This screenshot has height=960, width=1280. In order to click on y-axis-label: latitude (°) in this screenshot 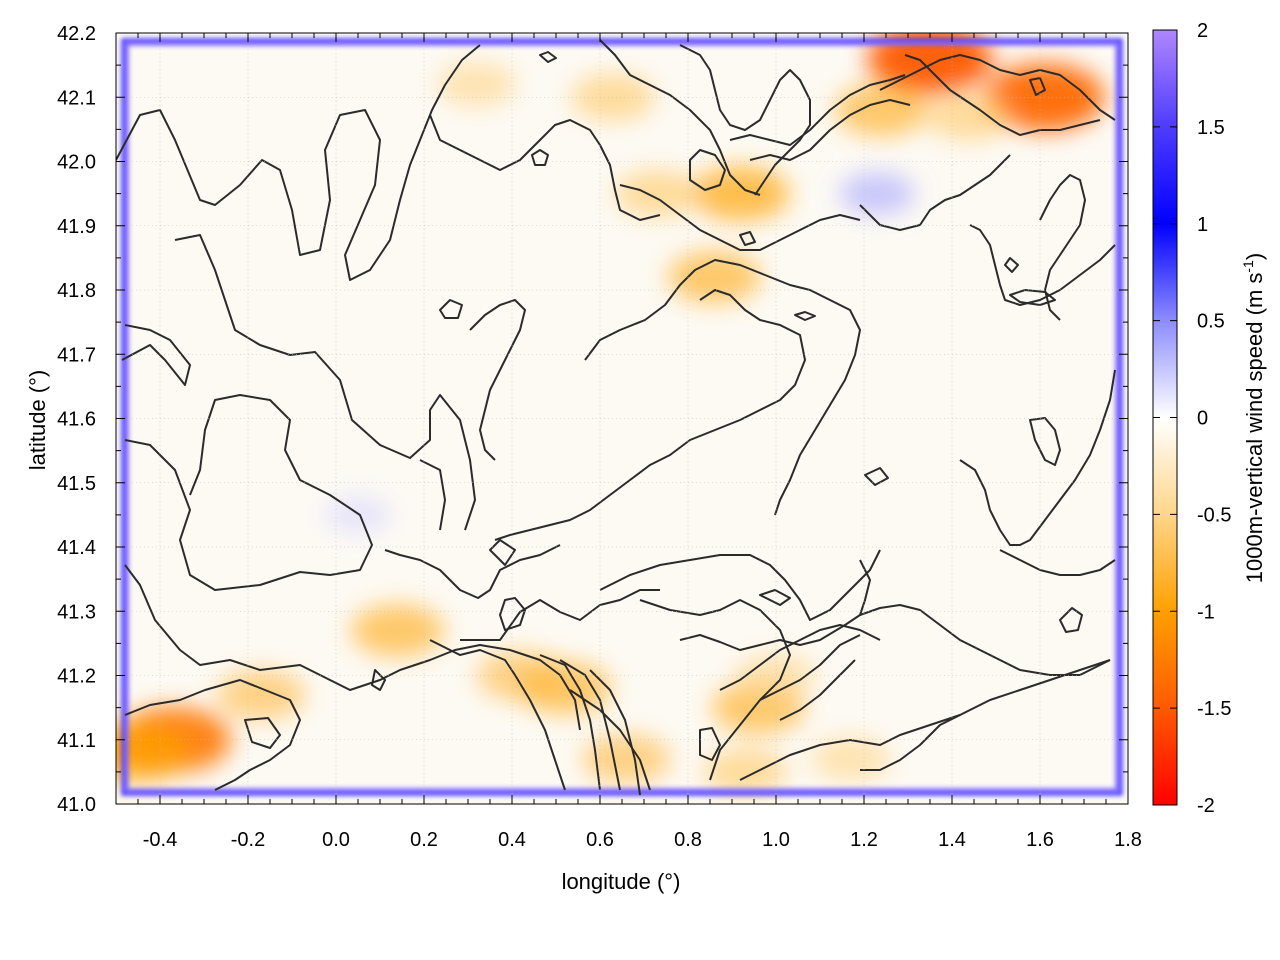, I will do `click(37, 420)`.